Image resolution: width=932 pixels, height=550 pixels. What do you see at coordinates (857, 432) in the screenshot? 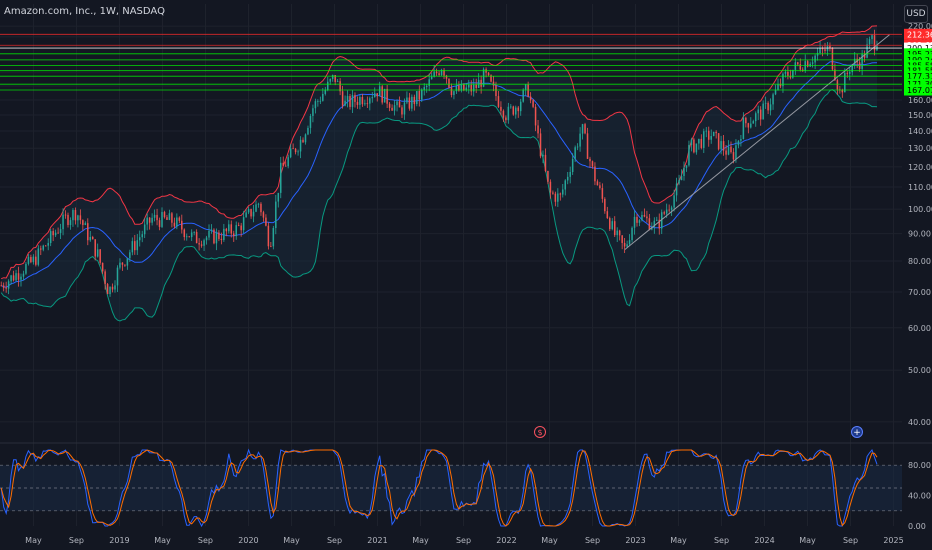
I see `event-plus-marker: +` at bounding box center [857, 432].